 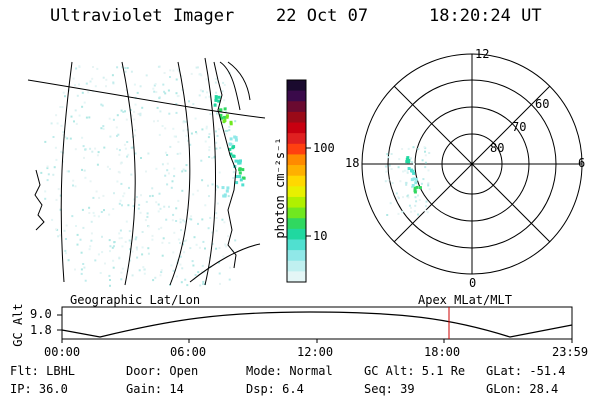 What do you see at coordinates (315, 352) in the screenshot?
I see `timeline-x-tick-1200: 12:00` at bounding box center [315, 352].